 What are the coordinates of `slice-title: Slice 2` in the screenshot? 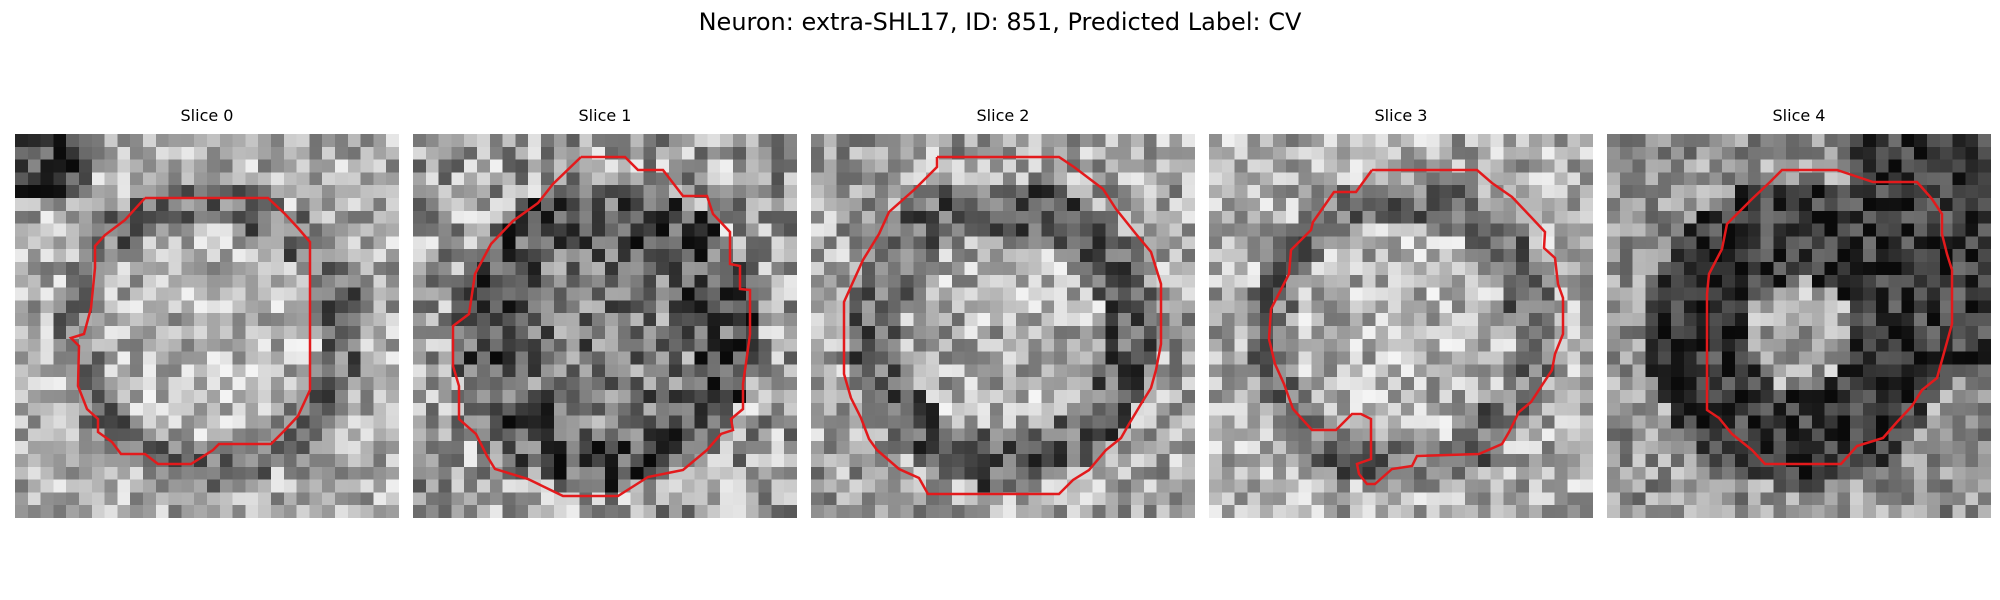 It's located at (1003, 115).